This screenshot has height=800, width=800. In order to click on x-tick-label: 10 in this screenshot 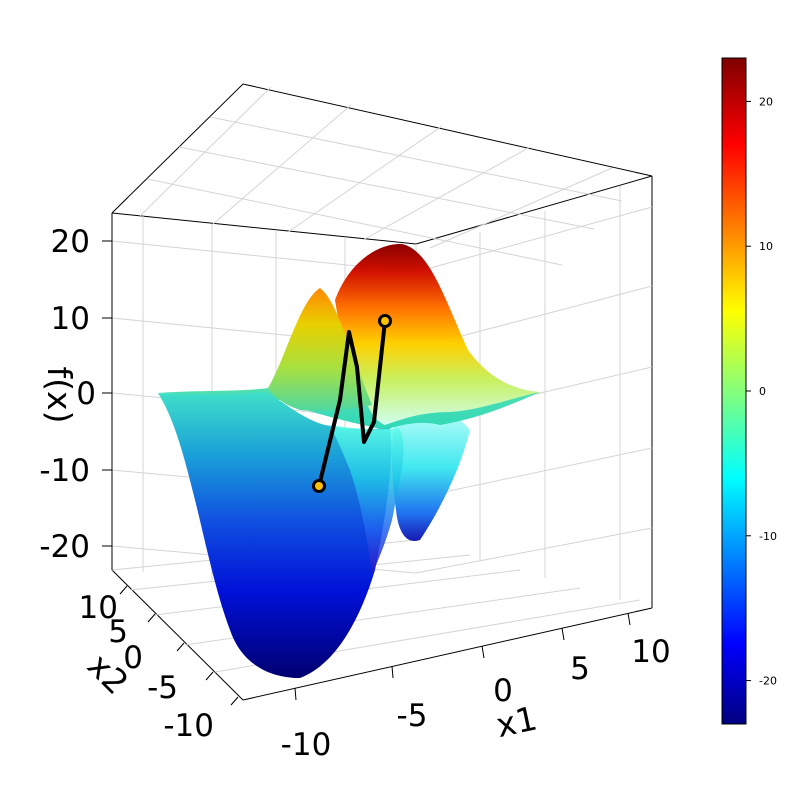, I will do `click(650, 652)`.